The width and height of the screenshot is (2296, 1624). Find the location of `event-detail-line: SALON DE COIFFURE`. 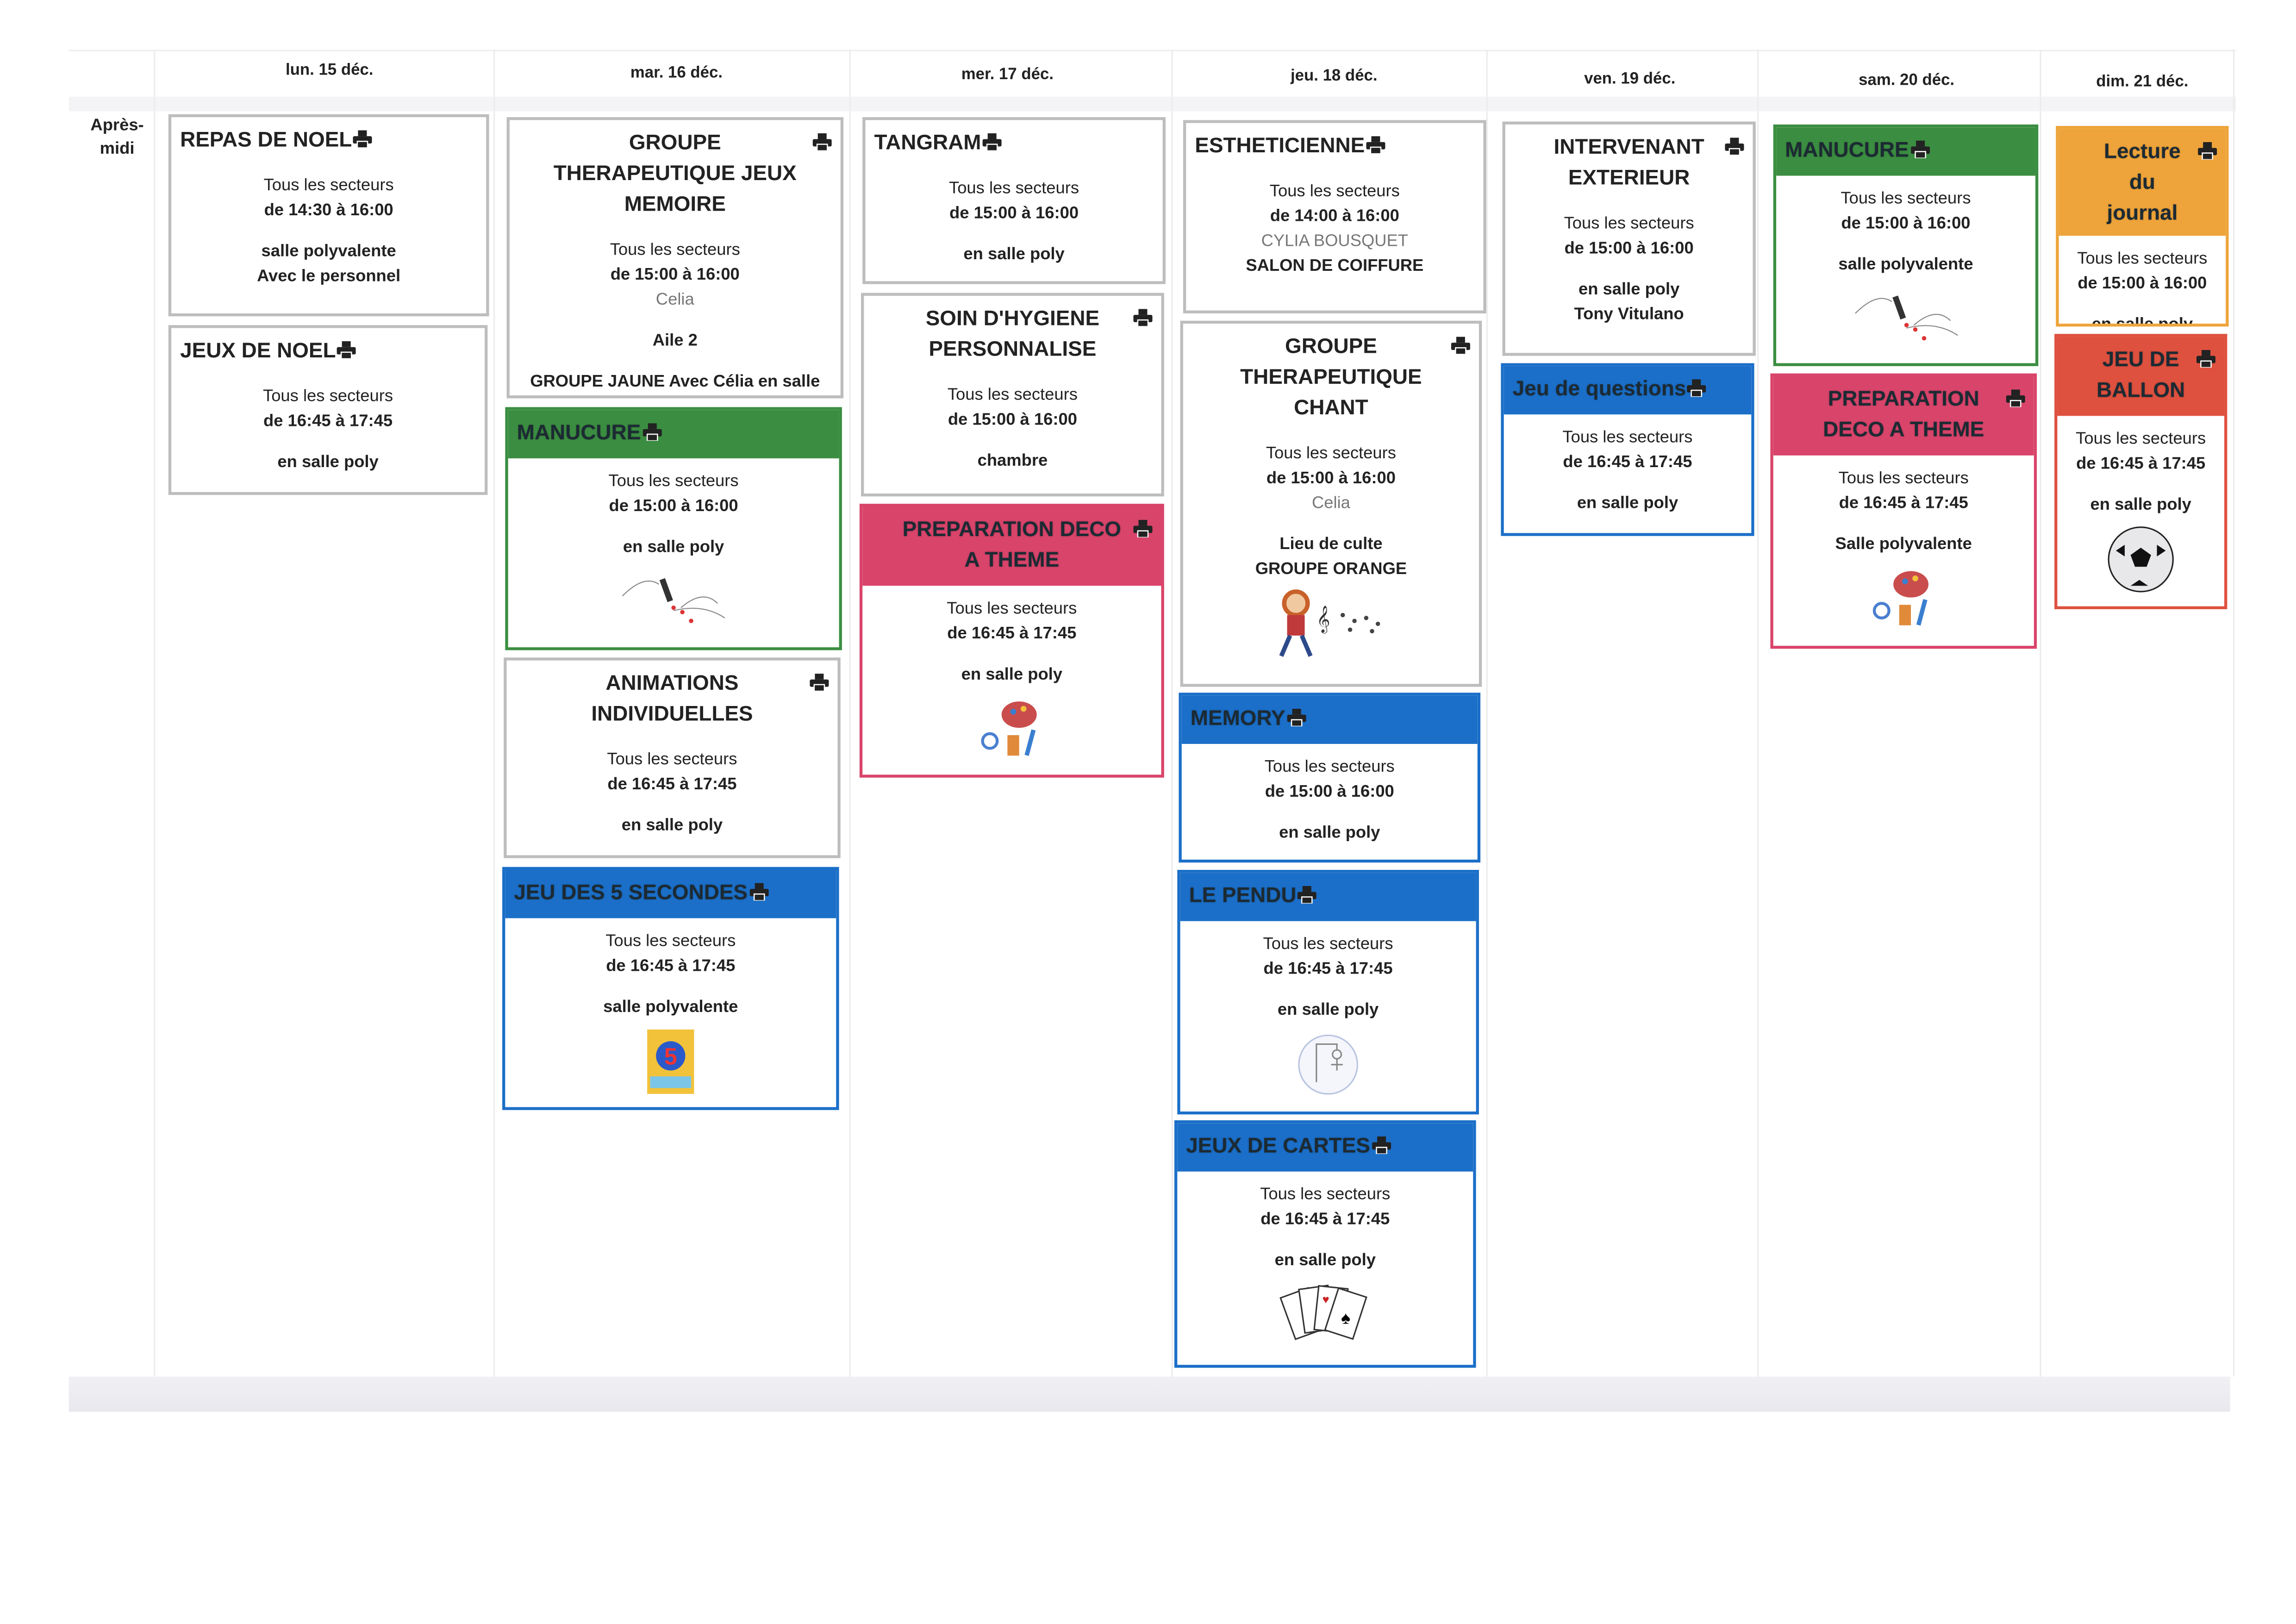

event-detail-line: SALON DE COIFFURE is located at coordinates (1335, 266).